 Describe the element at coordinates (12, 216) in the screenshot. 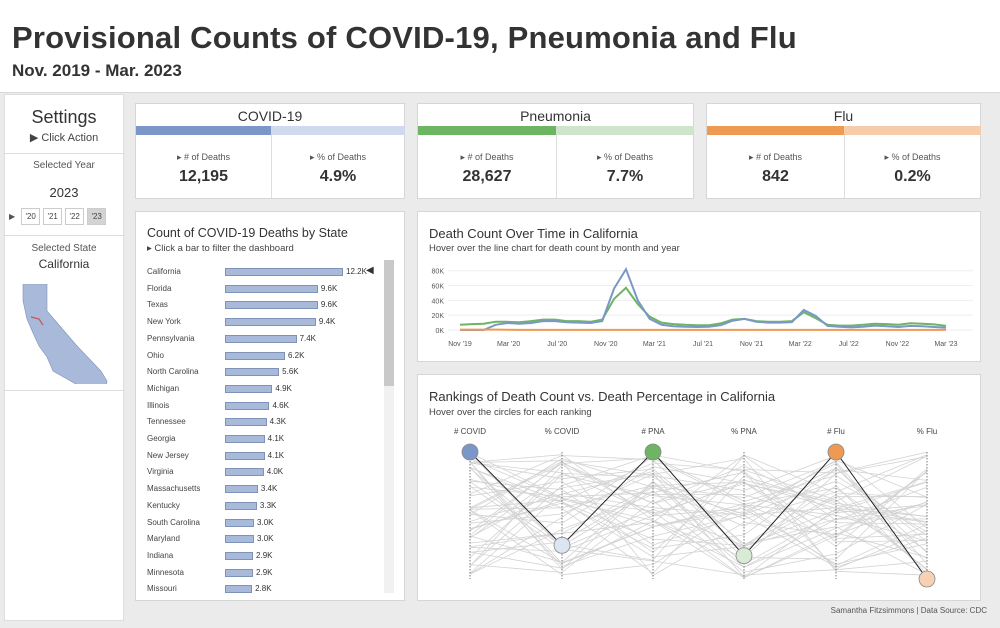

I see `year-play-icon: ▶` at that location.